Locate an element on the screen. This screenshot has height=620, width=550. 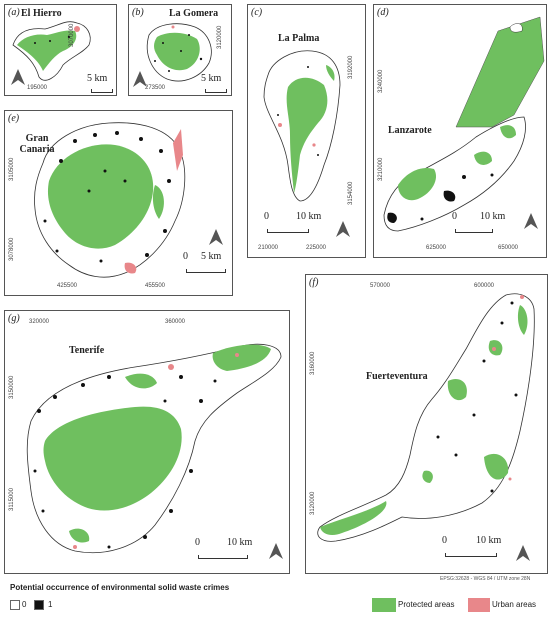
tick-y: 3070000 is located at coordinates (72, 35).